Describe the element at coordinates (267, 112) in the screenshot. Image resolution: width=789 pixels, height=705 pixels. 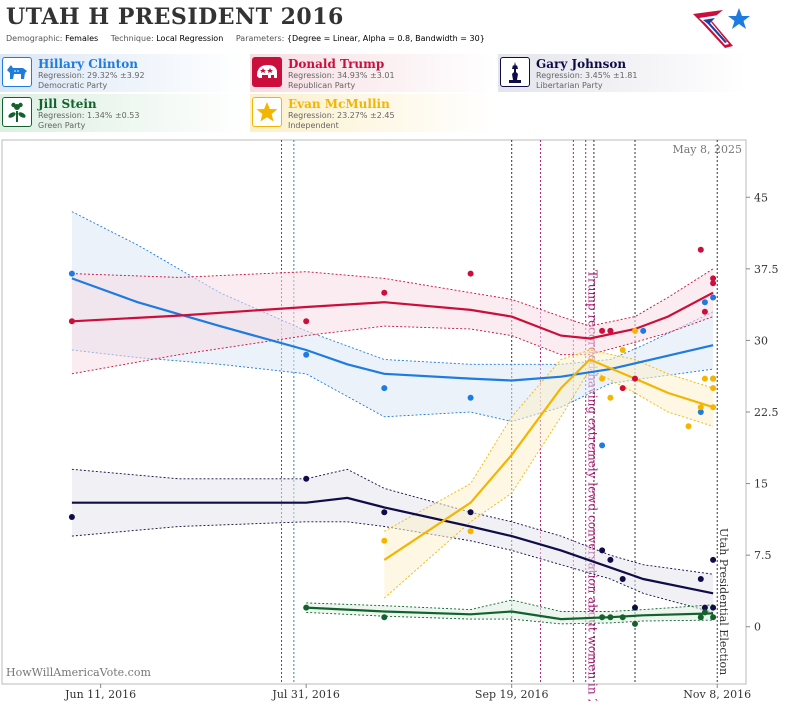
I see `star-icon` at that location.